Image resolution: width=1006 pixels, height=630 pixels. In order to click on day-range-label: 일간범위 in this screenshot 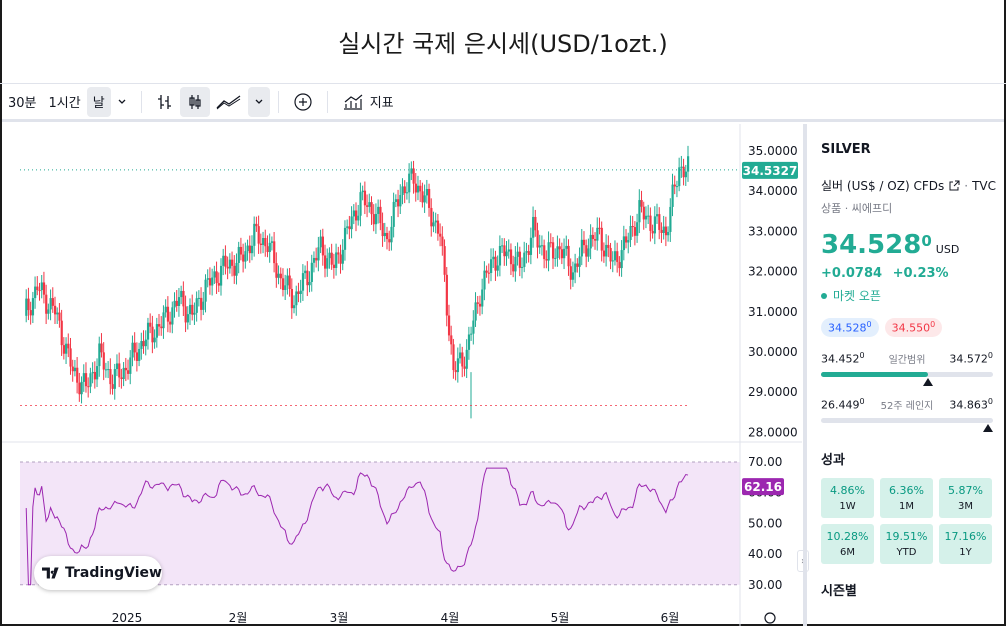, I will do `click(907, 360)`.